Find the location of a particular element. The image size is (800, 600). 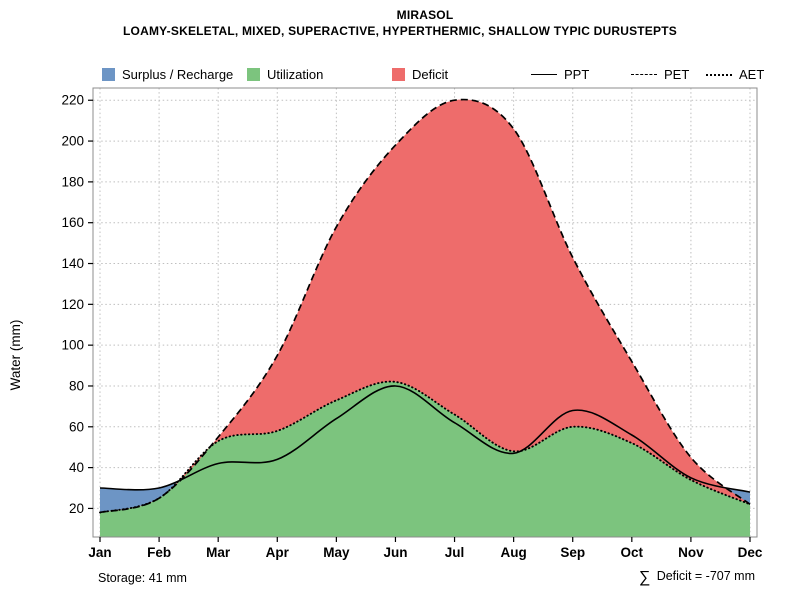

dotted-line-icon is located at coordinates (719, 74).